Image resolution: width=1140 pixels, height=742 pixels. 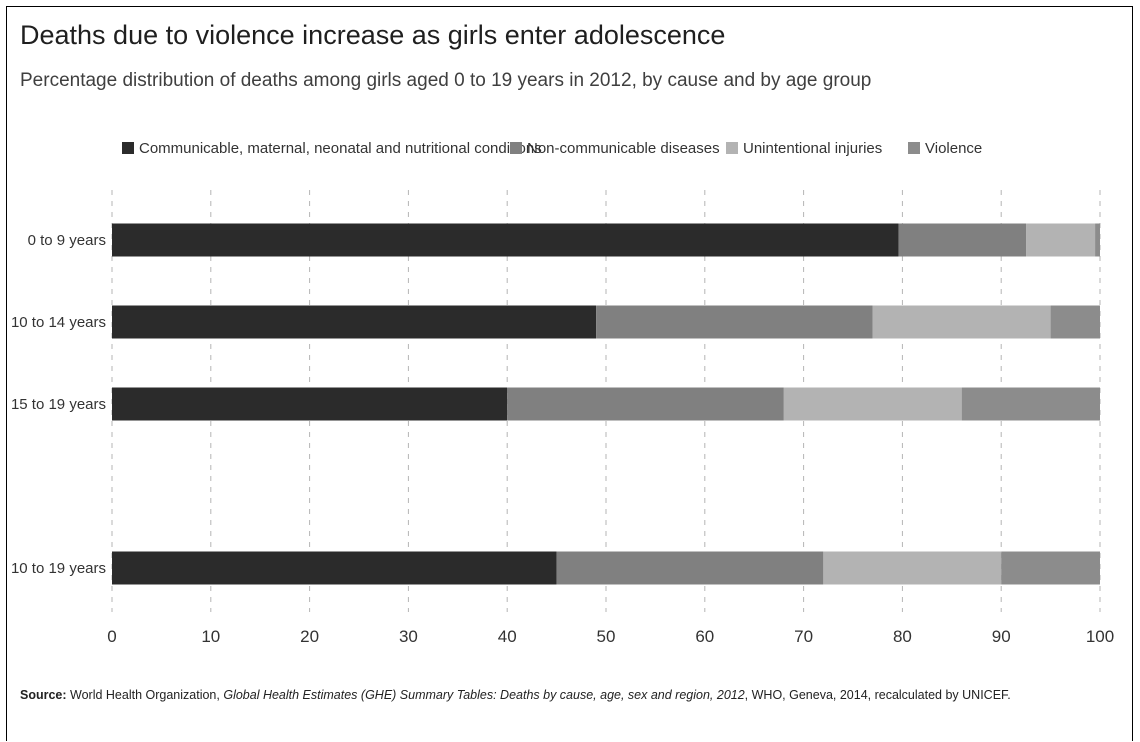 I want to click on row-label-15-to-19-years: 15 to 19 years, so click(x=58, y=404).